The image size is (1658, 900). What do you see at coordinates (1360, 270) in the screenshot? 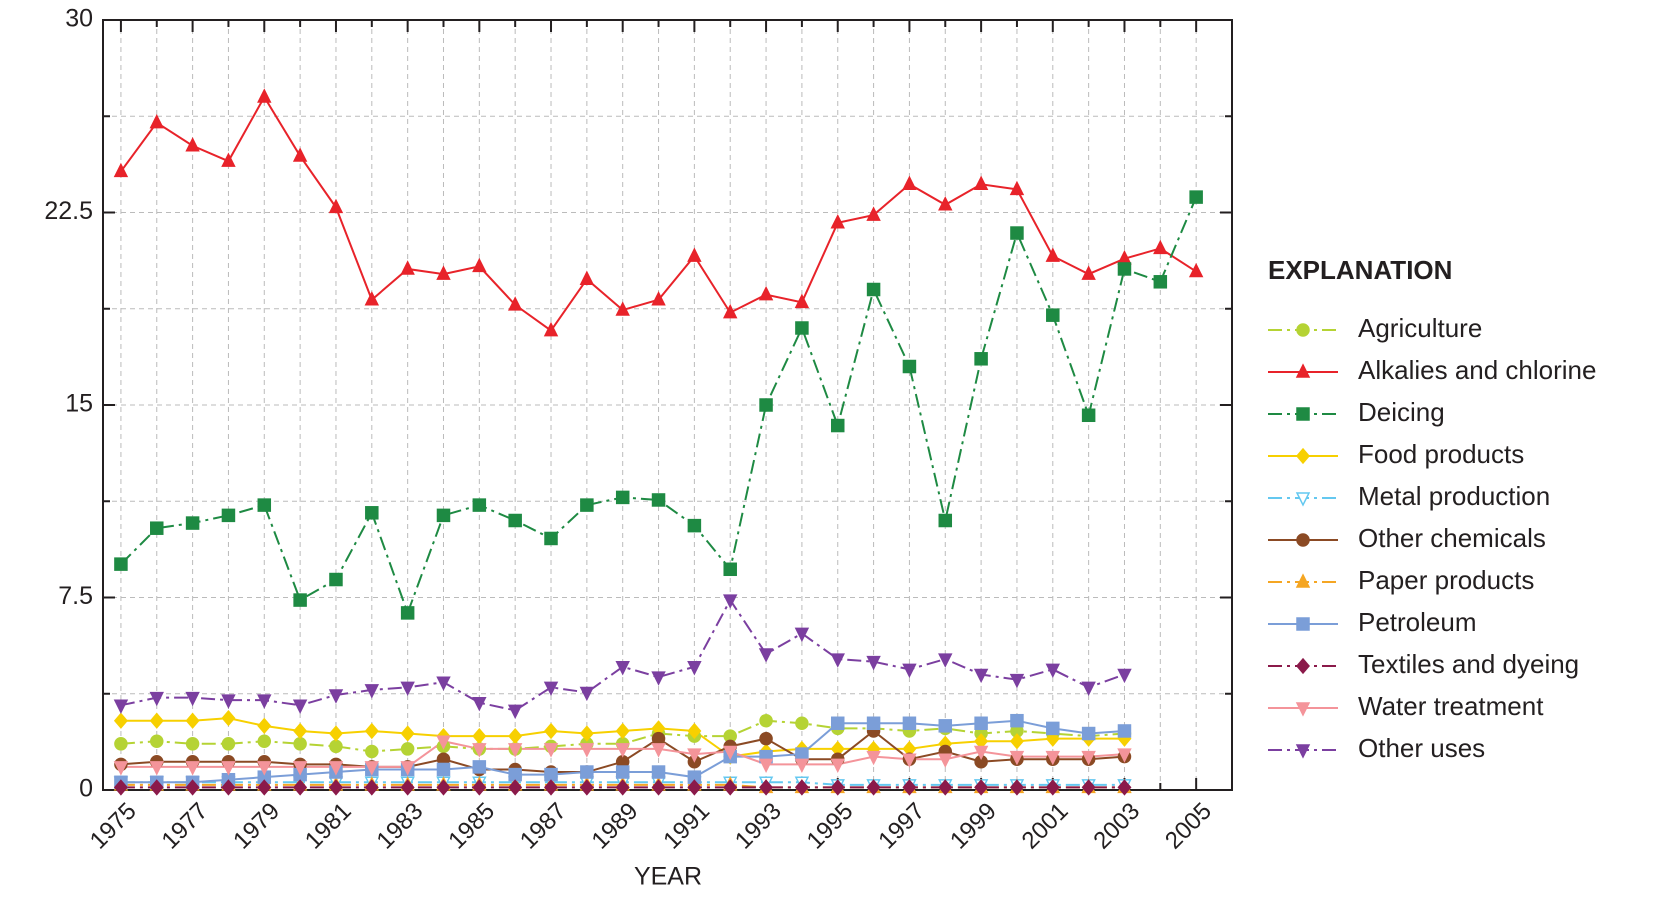
I see `legend-title: EXPLANATION` at bounding box center [1360, 270].